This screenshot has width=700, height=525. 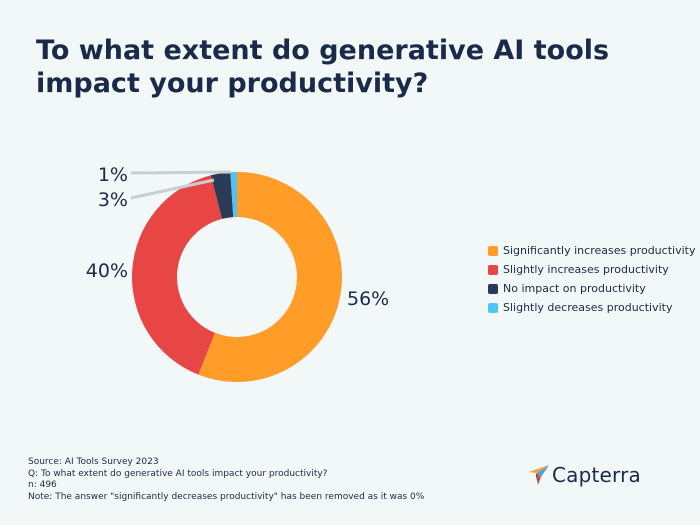 What do you see at coordinates (42, 485) in the screenshot?
I see `sample-size-text: n: 496` at bounding box center [42, 485].